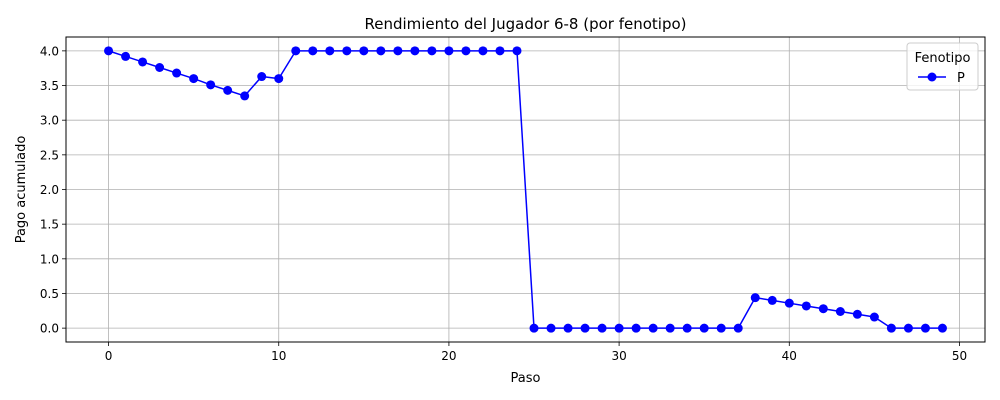 Image resolution: width=1000 pixels, height=400 pixels. I want to click on y-tick-label: 4.0, so click(49, 51).